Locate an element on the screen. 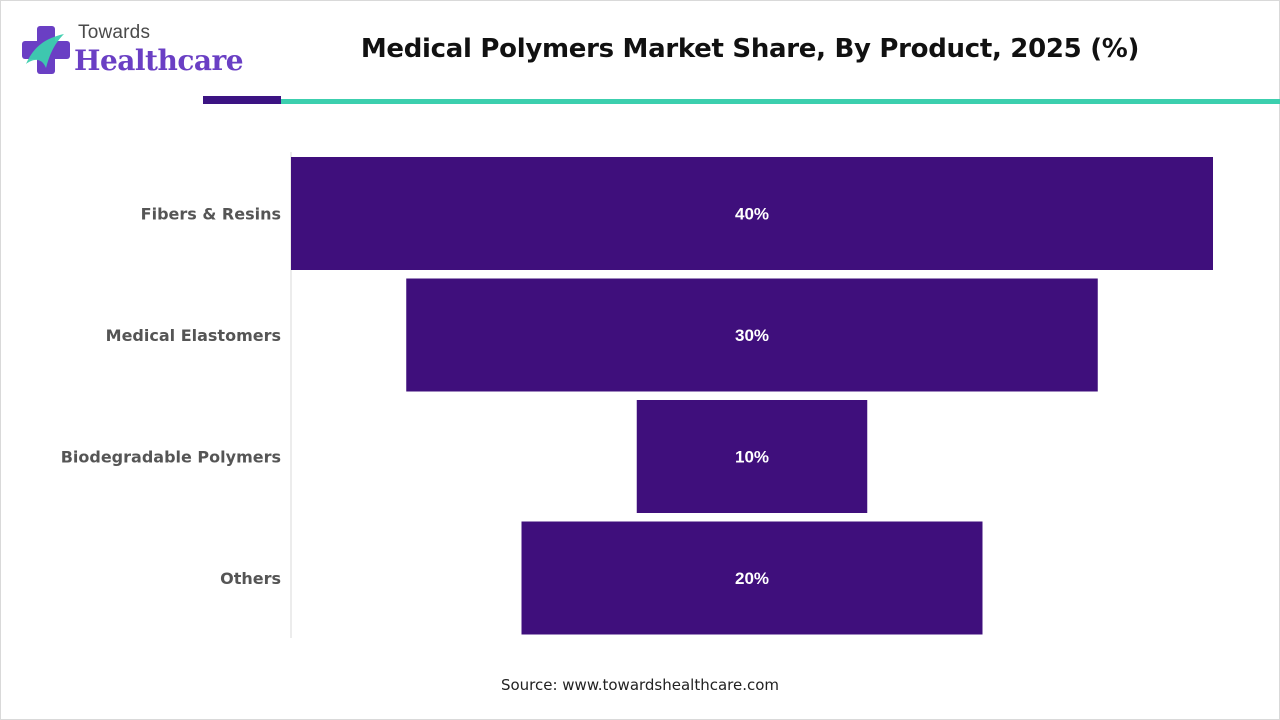 The width and height of the screenshot is (1280, 720). category-tick-label: Fibers & Resins is located at coordinates (211, 214).